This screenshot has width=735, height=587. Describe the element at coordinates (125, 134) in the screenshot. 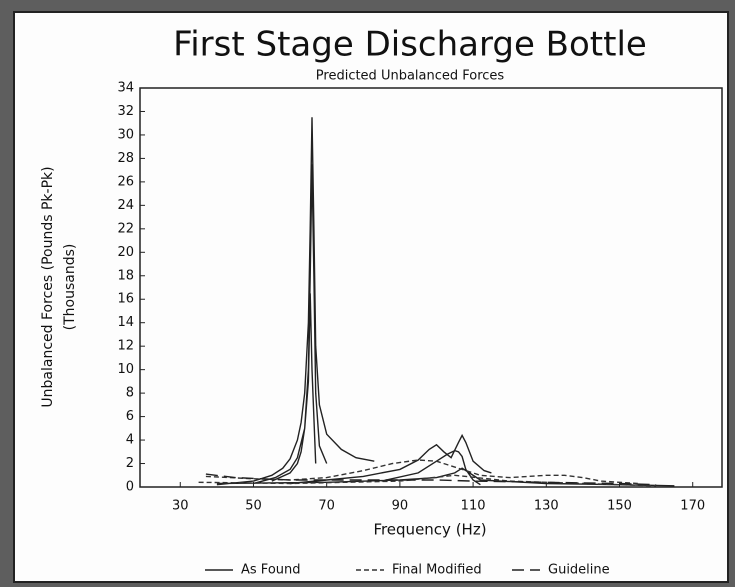

I see `y-tick-label: 30` at that location.